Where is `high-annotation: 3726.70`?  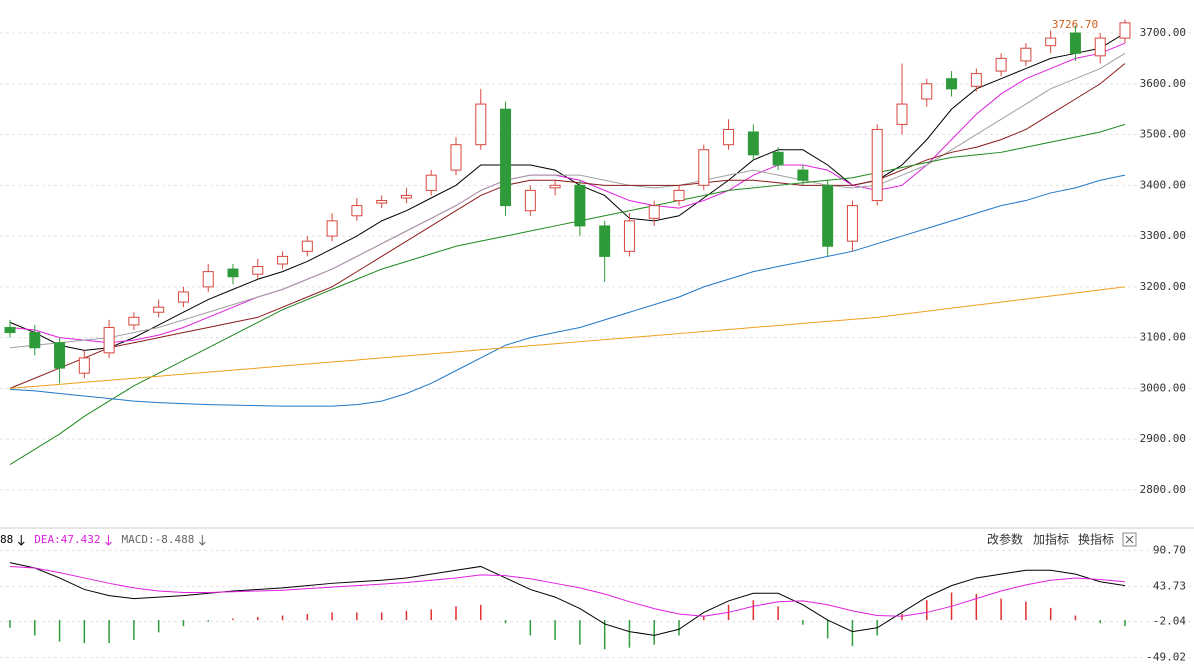
high-annotation: 3726.70 is located at coordinates (1075, 24).